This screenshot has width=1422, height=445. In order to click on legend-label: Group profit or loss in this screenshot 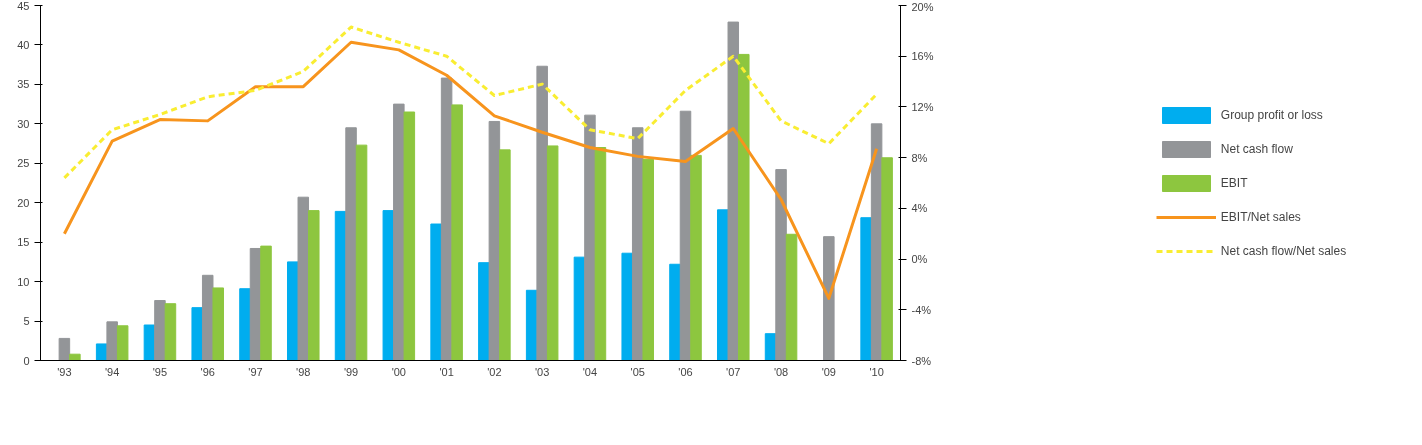, I will do `click(1271, 114)`.